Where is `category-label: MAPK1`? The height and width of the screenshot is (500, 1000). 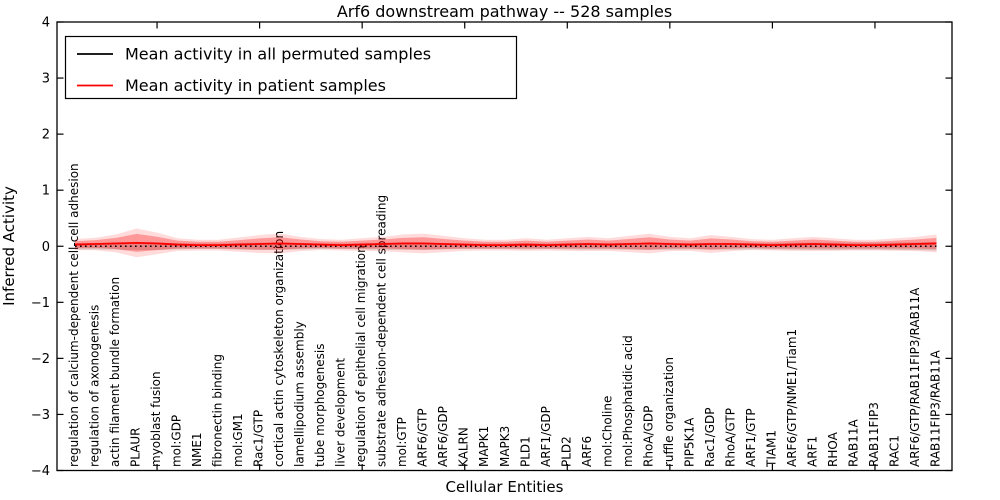 category-label: MAPK1 is located at coordinates (484, 446).